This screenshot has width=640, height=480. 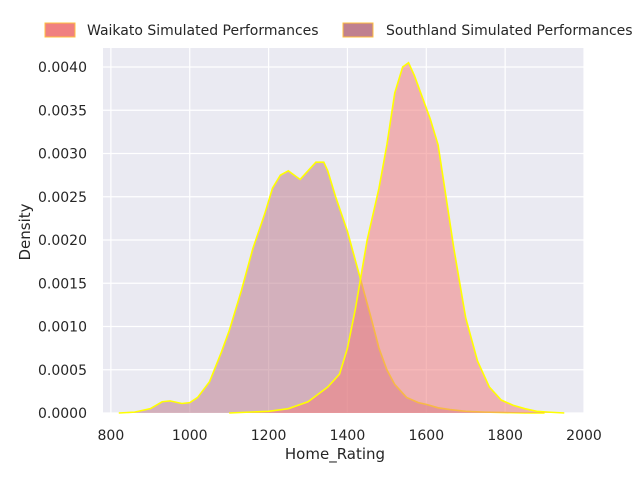 I want to click on x-tick-label: 1200, so click(x=269, y=436).